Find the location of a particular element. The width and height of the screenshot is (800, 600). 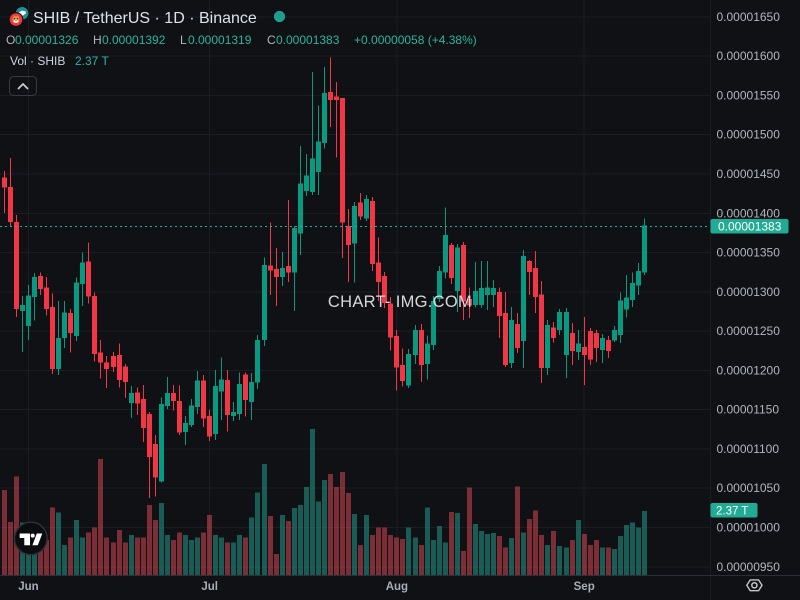

svg-text: 0.00001100 is located at coordinates (748, 449).